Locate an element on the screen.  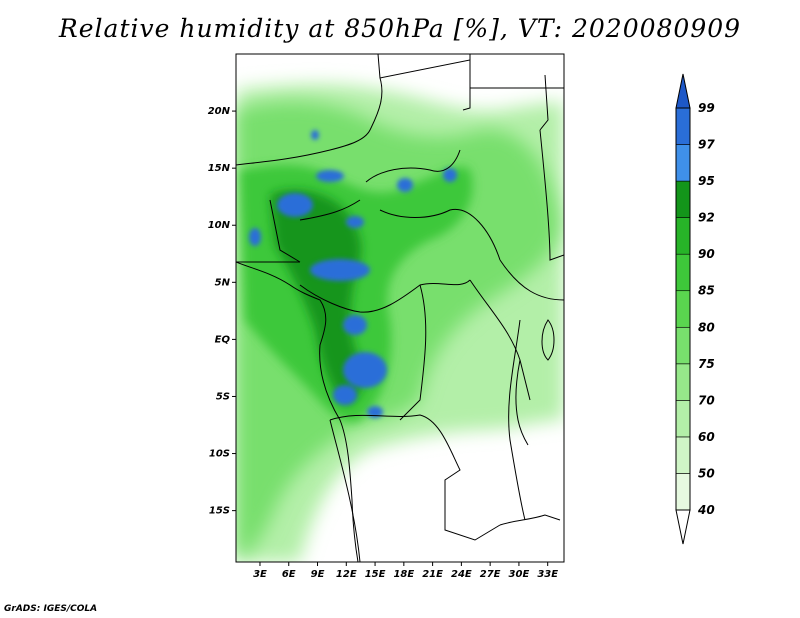
latitude-axis: 20N 15N 10N 5N EQ 5S 10S 15S is located at coordinates (222, 311).